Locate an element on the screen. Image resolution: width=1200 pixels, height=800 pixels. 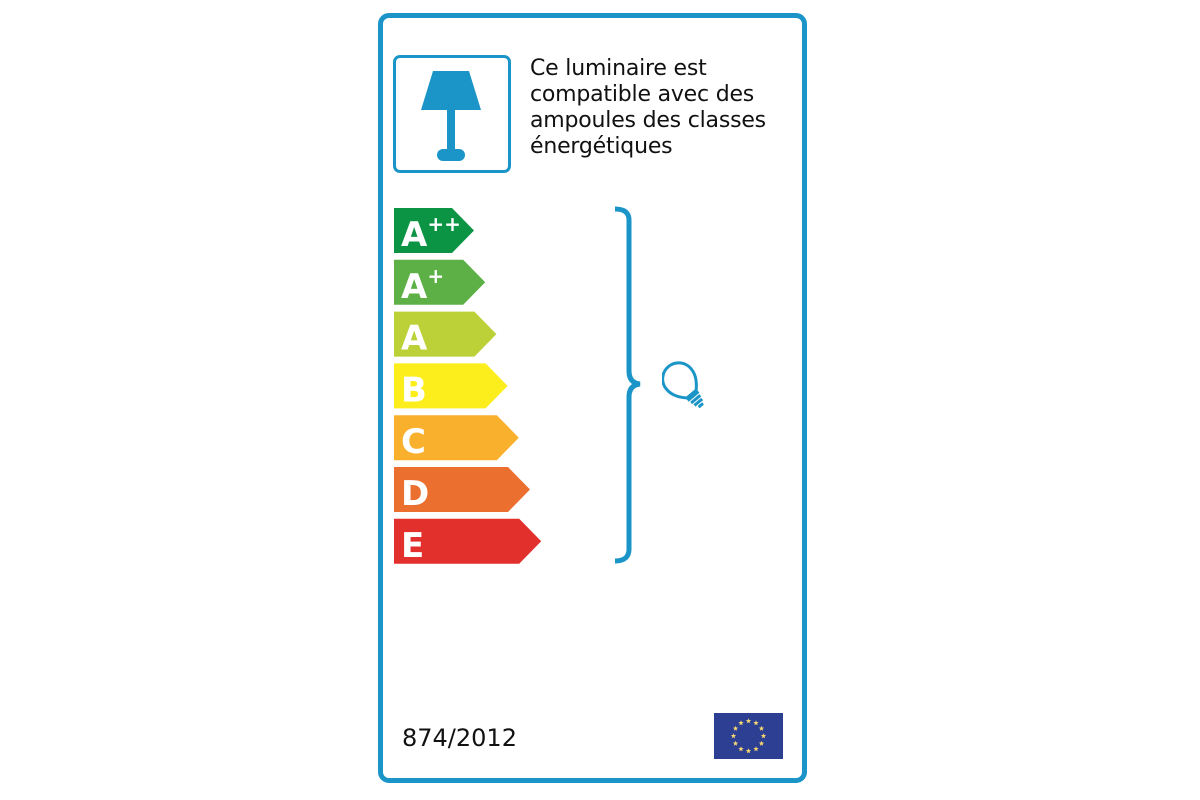
energy-class-superscript: + is located at coordinates (435, 276).